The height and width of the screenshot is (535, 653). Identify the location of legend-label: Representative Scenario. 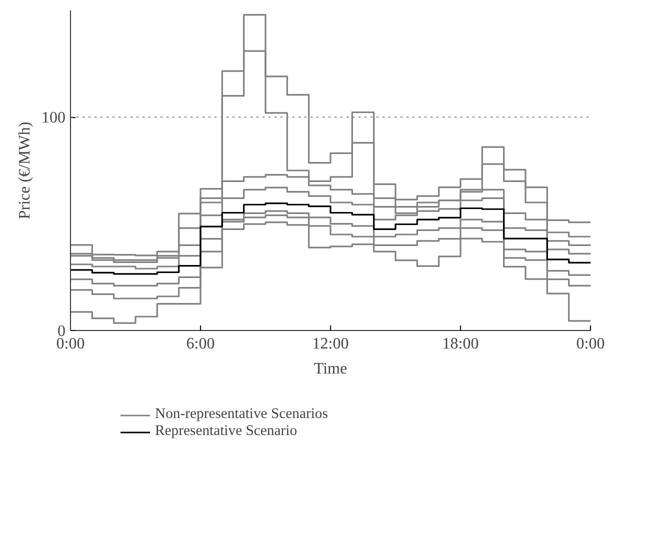
(226, 431).